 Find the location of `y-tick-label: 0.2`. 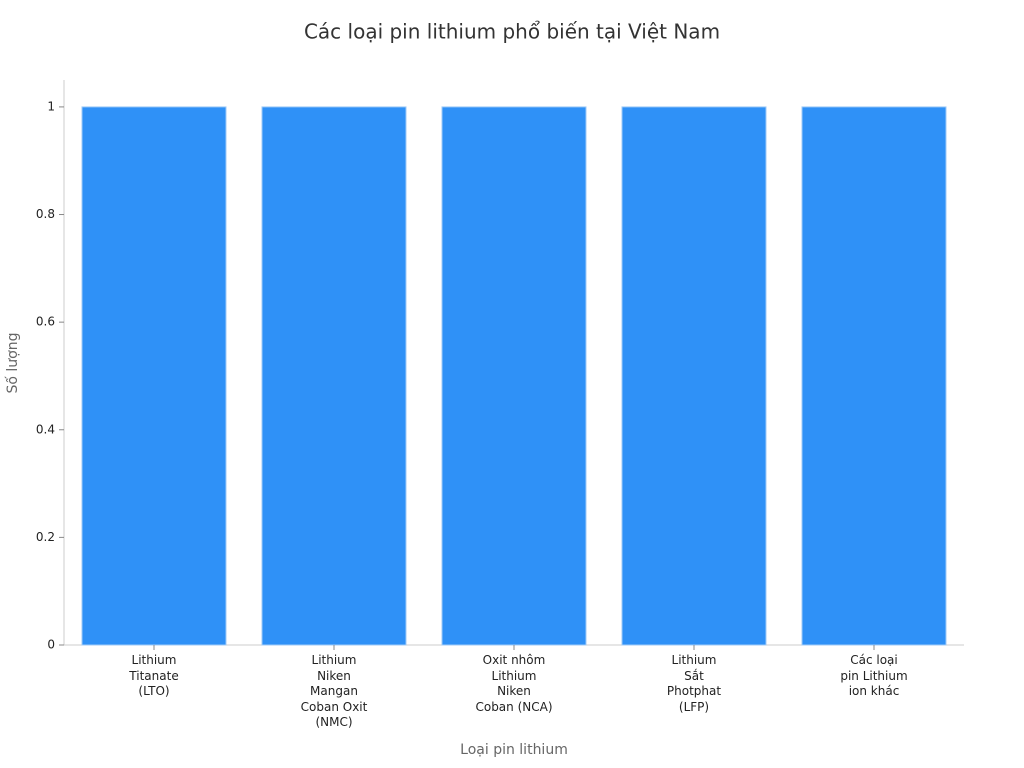

y-tick-label: 0.2 is located at coordinates (45, 537).